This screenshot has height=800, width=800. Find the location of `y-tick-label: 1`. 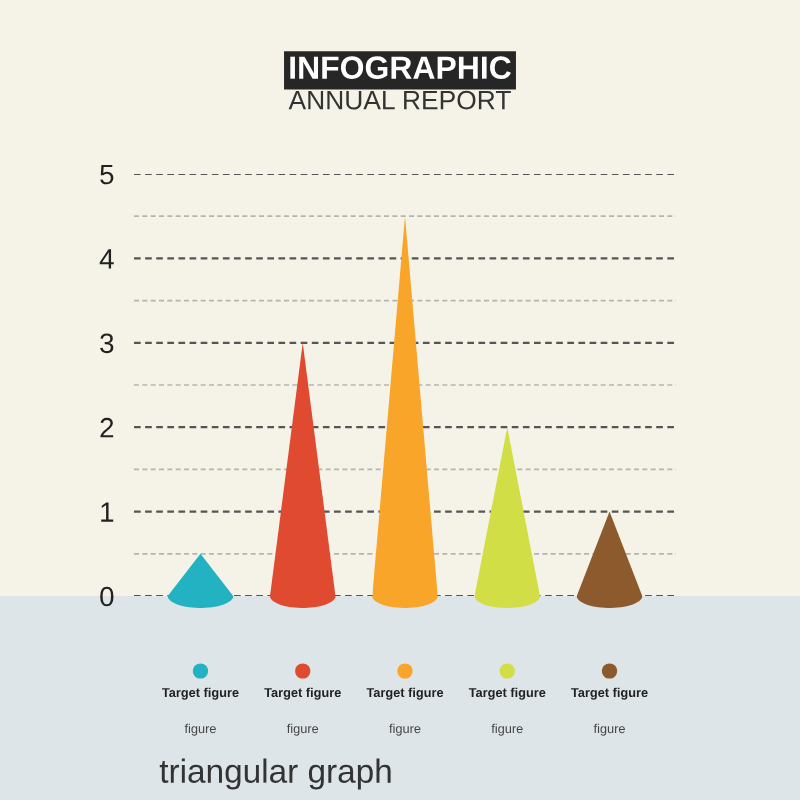

y-tick-label: 1 is located at coordinates (107, 512).